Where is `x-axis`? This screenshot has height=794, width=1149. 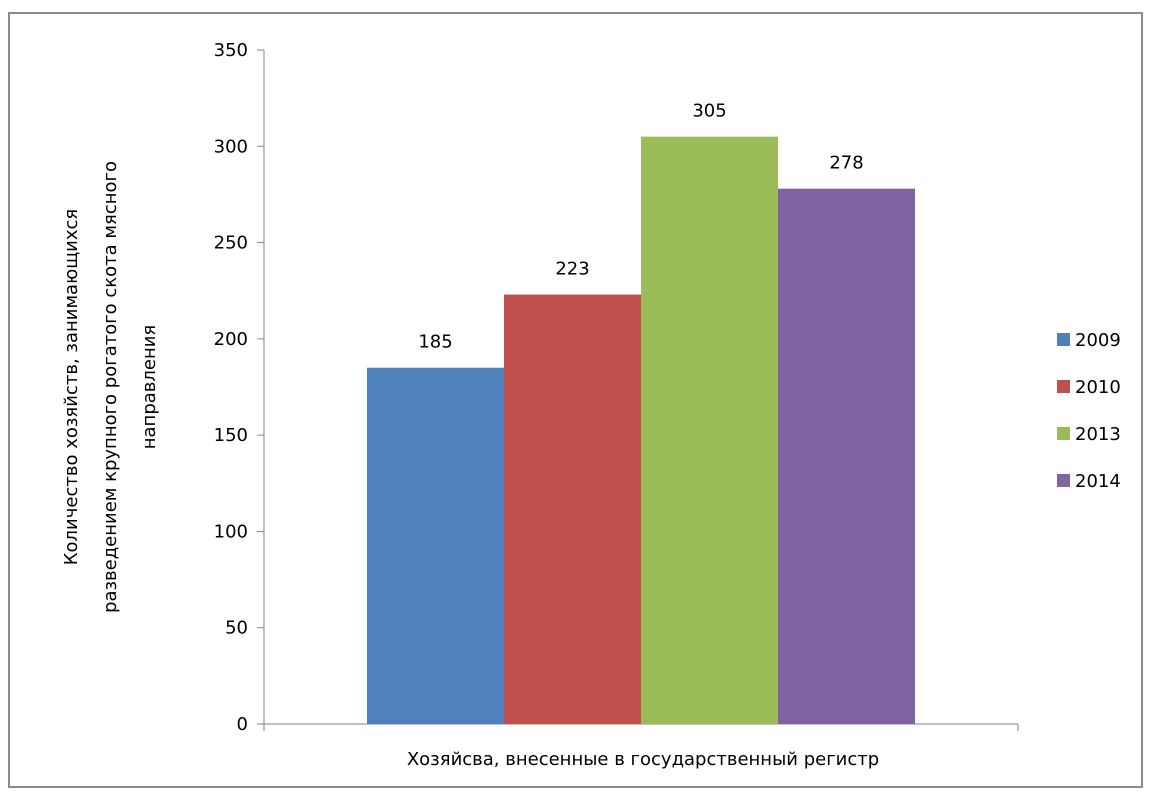
x-axis is located at coordinates (641, 727).